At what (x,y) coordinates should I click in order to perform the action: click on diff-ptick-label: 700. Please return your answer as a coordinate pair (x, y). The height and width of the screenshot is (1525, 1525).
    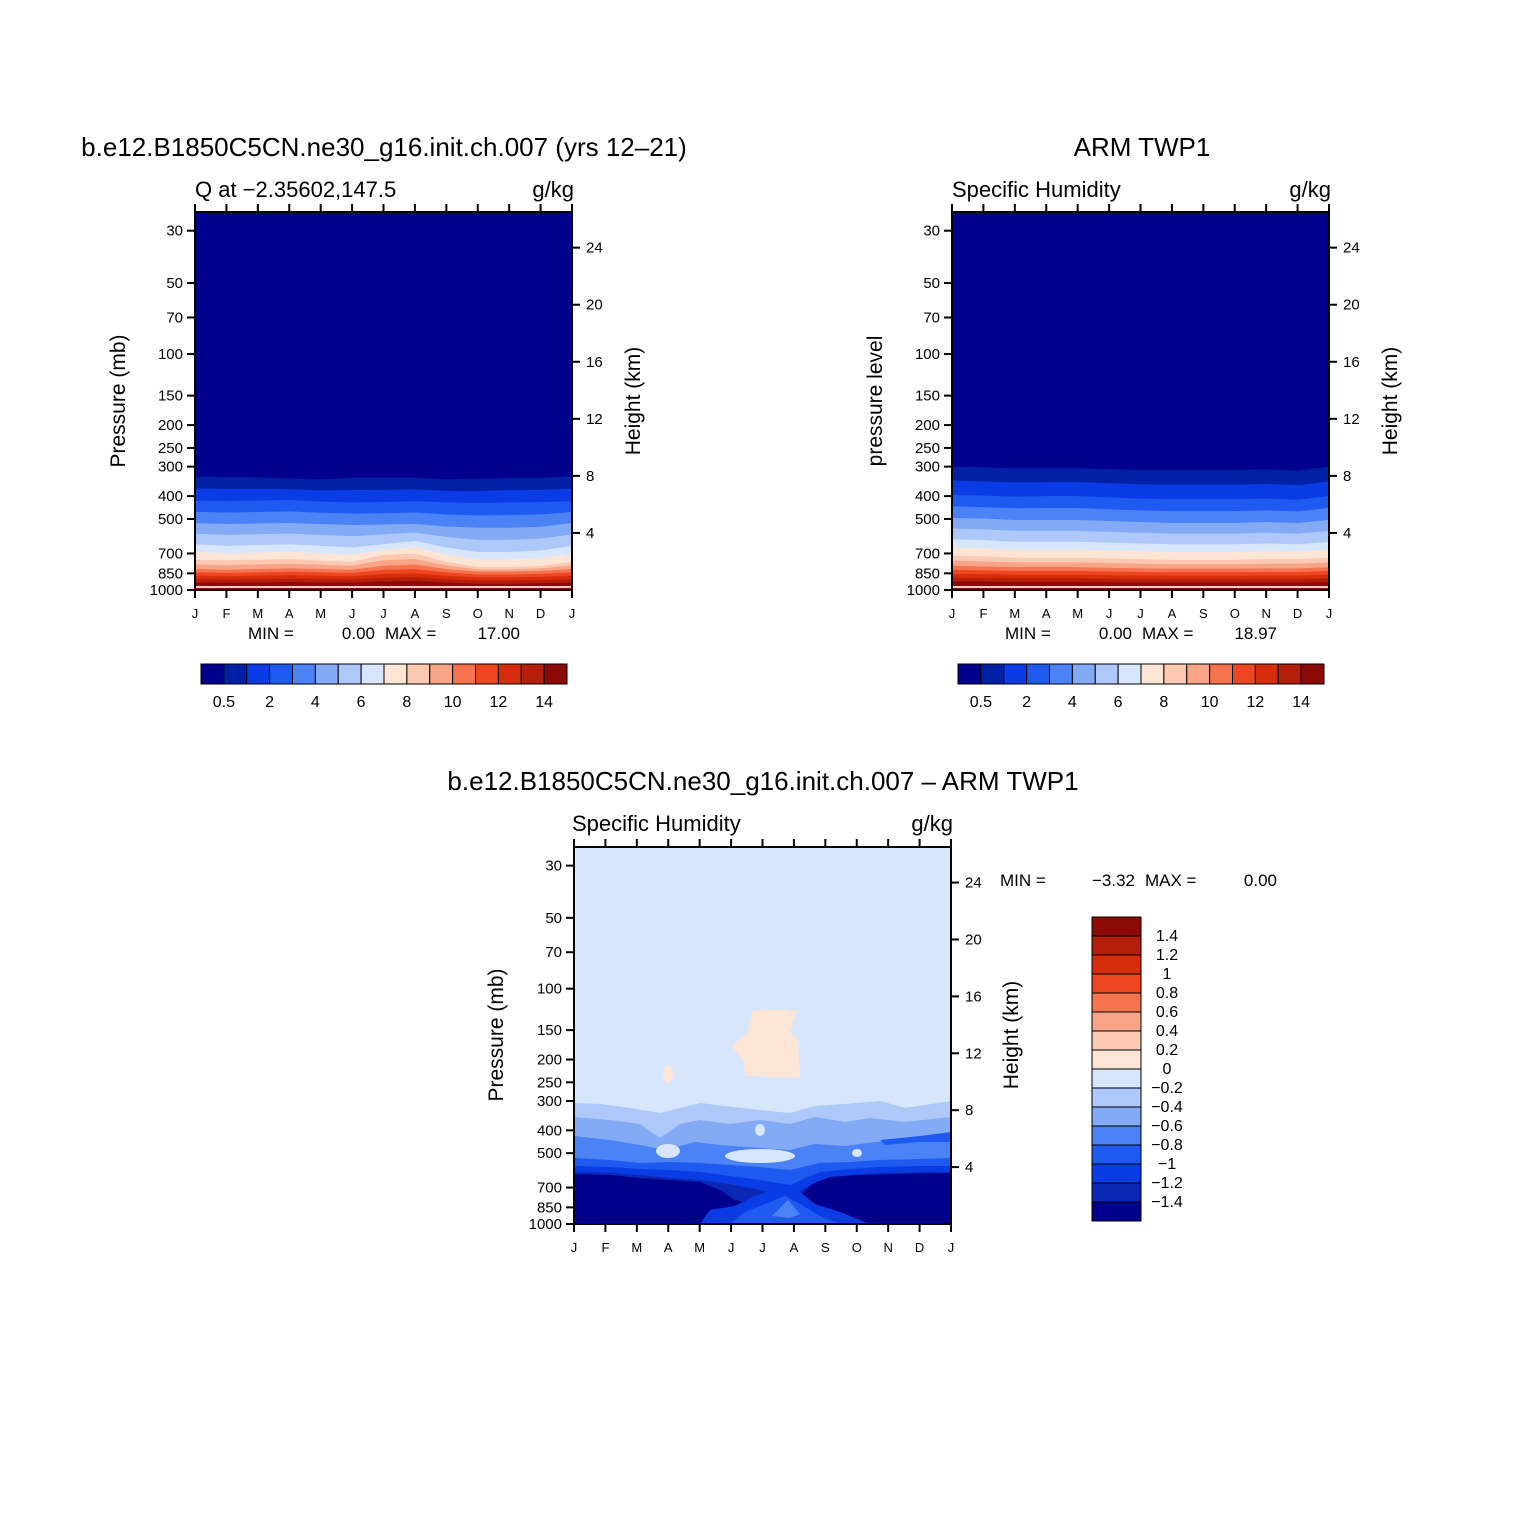
    Looking at the image, I should click on (549, 1188).